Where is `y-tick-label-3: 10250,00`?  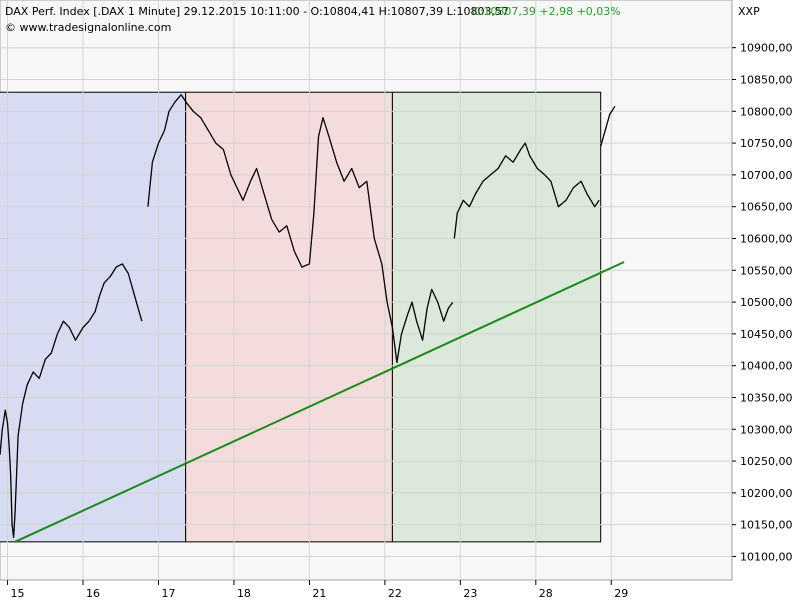 y-tick-label-3: 10250,00 is located at coordinates (766, 461).